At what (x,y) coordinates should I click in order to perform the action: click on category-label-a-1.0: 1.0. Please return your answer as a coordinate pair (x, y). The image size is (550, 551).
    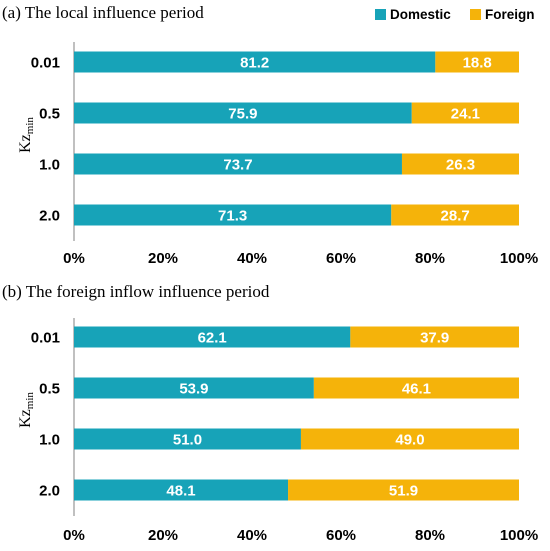
    Looking at the image, I should click on (49, 165).